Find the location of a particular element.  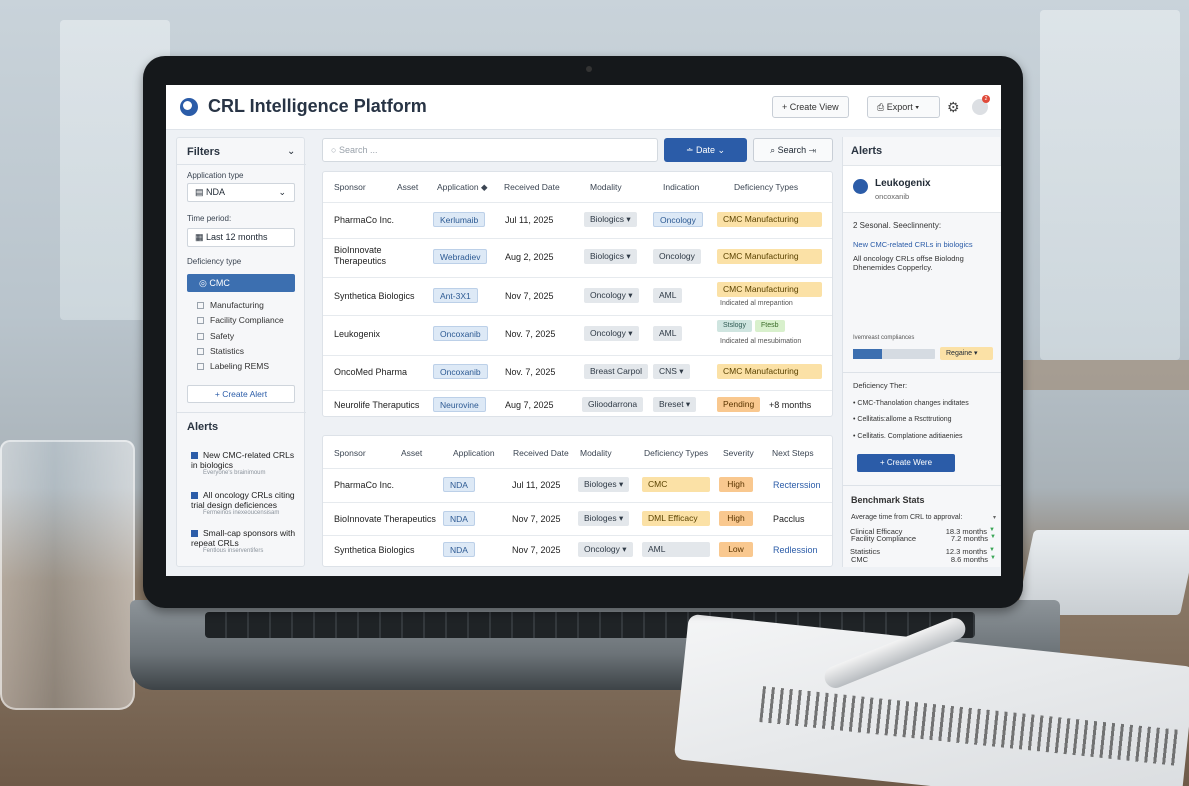

app-type-label: Application type is located at coordinates (215, 175).